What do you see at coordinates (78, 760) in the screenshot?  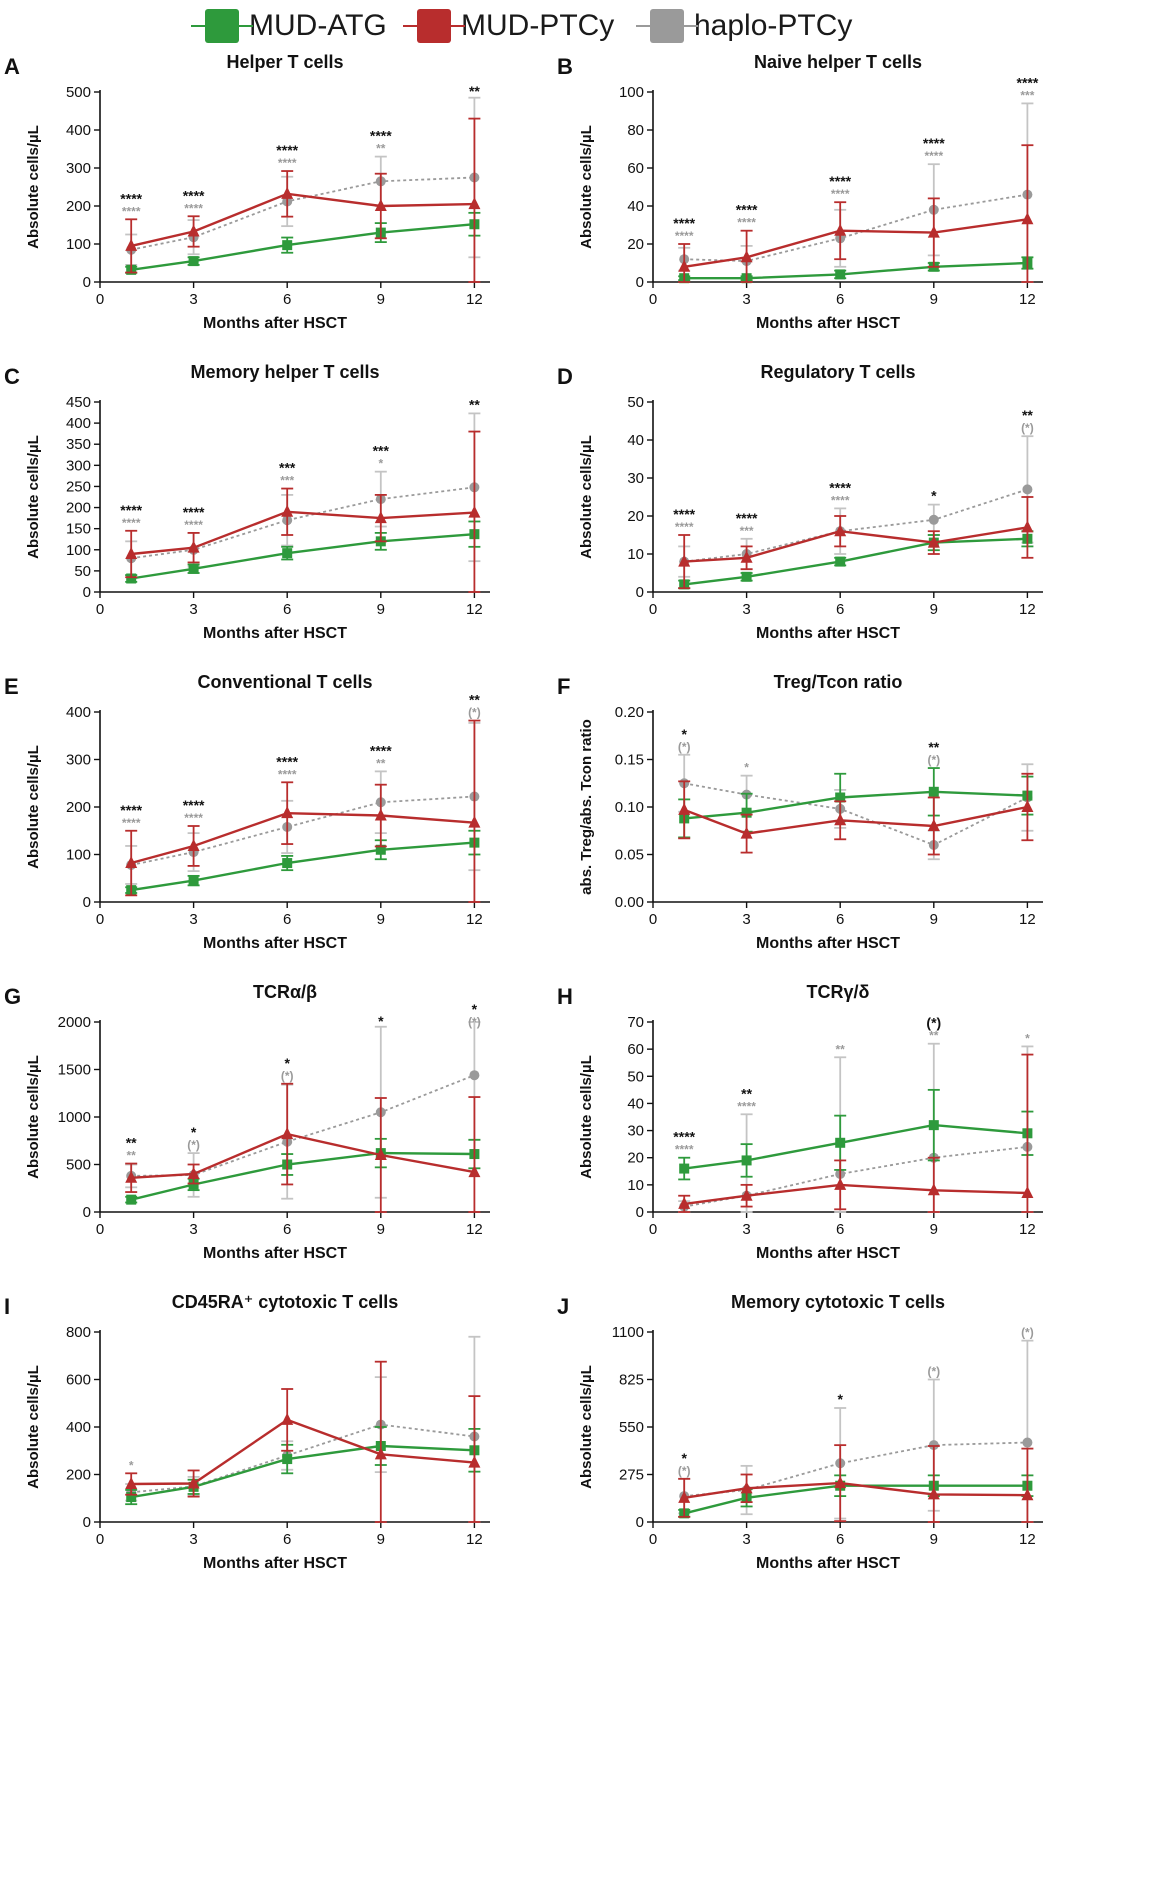 I see `y-tick-label: 300` at bounding box center [78, 760].